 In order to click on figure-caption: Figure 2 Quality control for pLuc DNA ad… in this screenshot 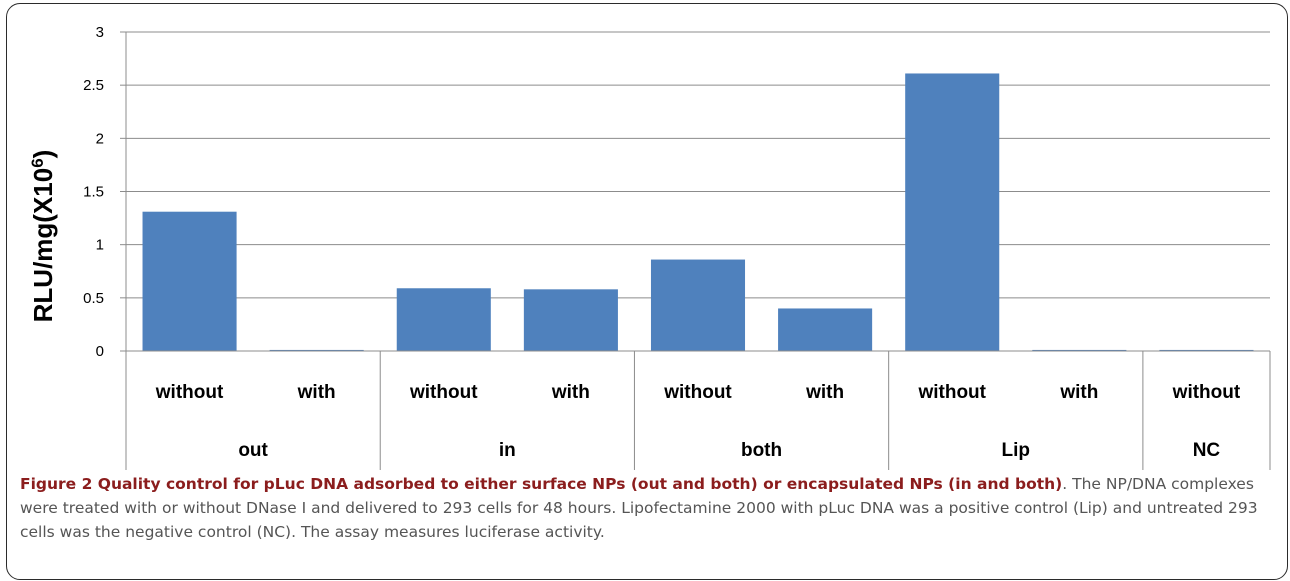, I will do `click(647, 508)`.